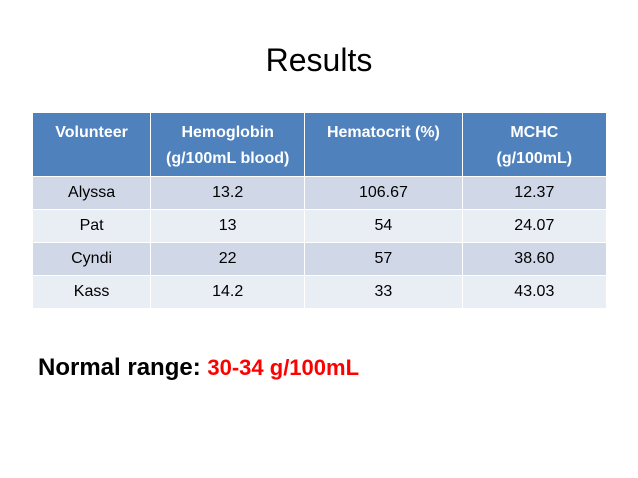 This screenshot has height=478, width=638. Describe the element at coordinates (534, 259) in the screenshot. I see `cell-mchc: 38.60` at that location.